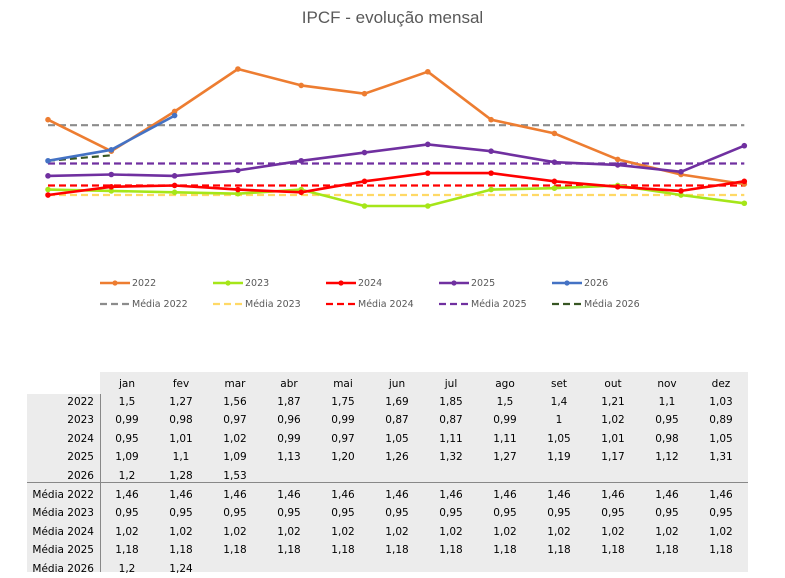  I want to click on legend-item-media-2022: Média 2022, so click(144, 304).